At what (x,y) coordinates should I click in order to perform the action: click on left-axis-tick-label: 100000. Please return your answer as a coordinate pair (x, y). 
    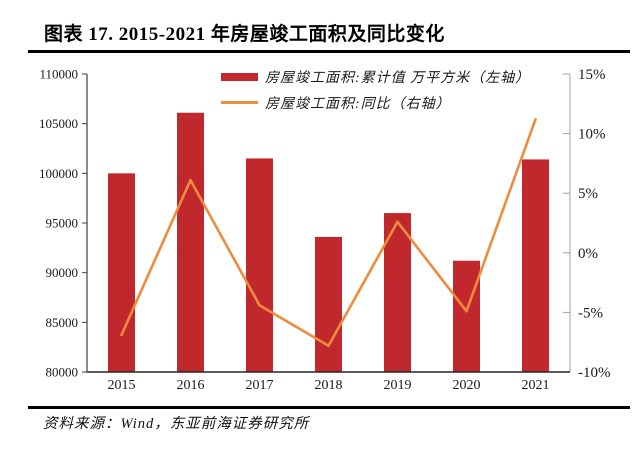
    Looking at the image, I should click on (58, 173).